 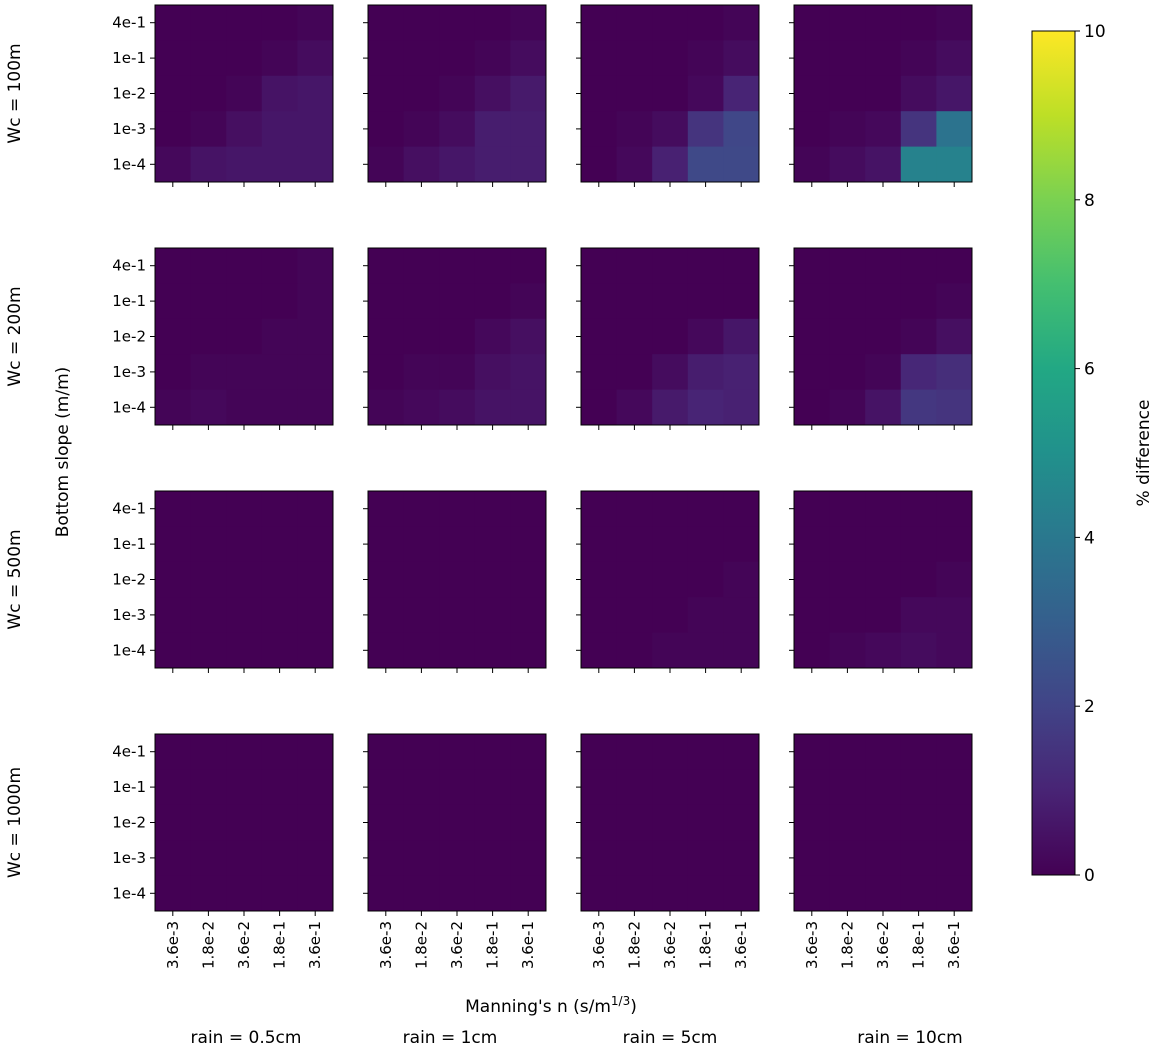 What do you see at coordinates (223, 95) in the screenshot?
I see `panel-r0-c0: 4e-1 1e-1 1e-2 1e-3 1e-4` at bounding box center [223, 95].